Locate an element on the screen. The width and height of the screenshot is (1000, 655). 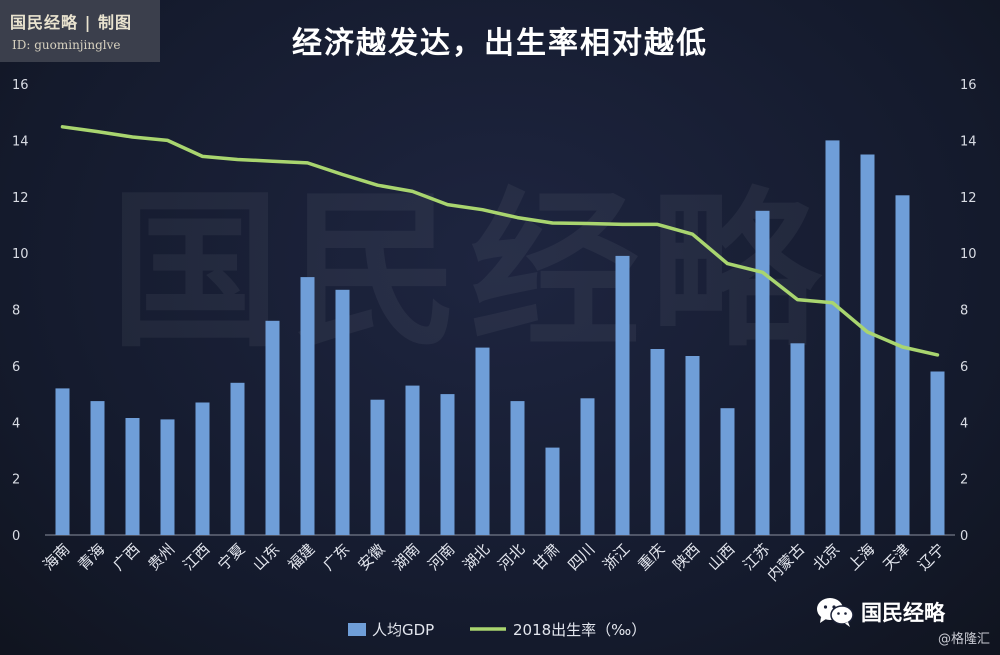
x-tick-label: 北京 is located at coordinates (826, 557).